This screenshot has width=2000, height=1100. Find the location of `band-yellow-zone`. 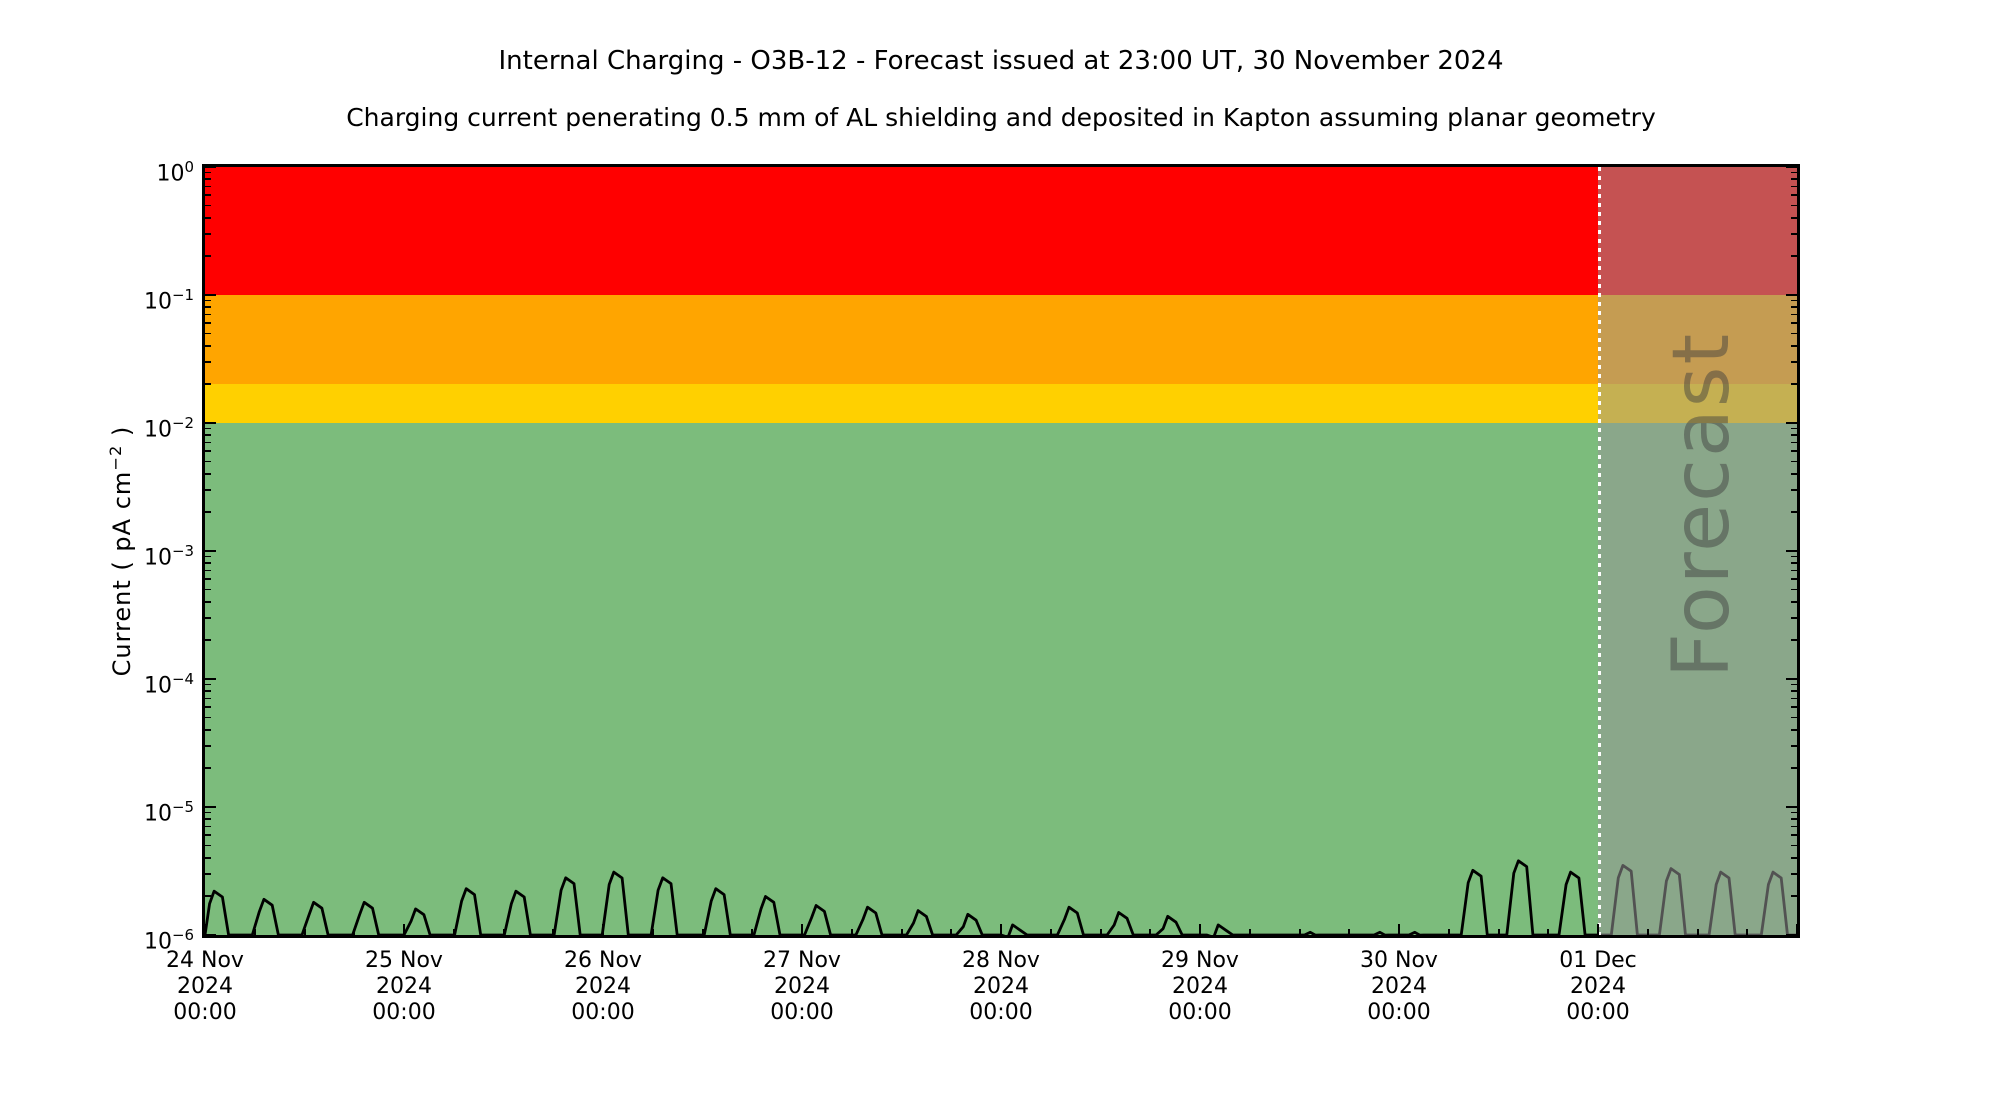

band-yellow-zone is located at coordinates (1001, 403).